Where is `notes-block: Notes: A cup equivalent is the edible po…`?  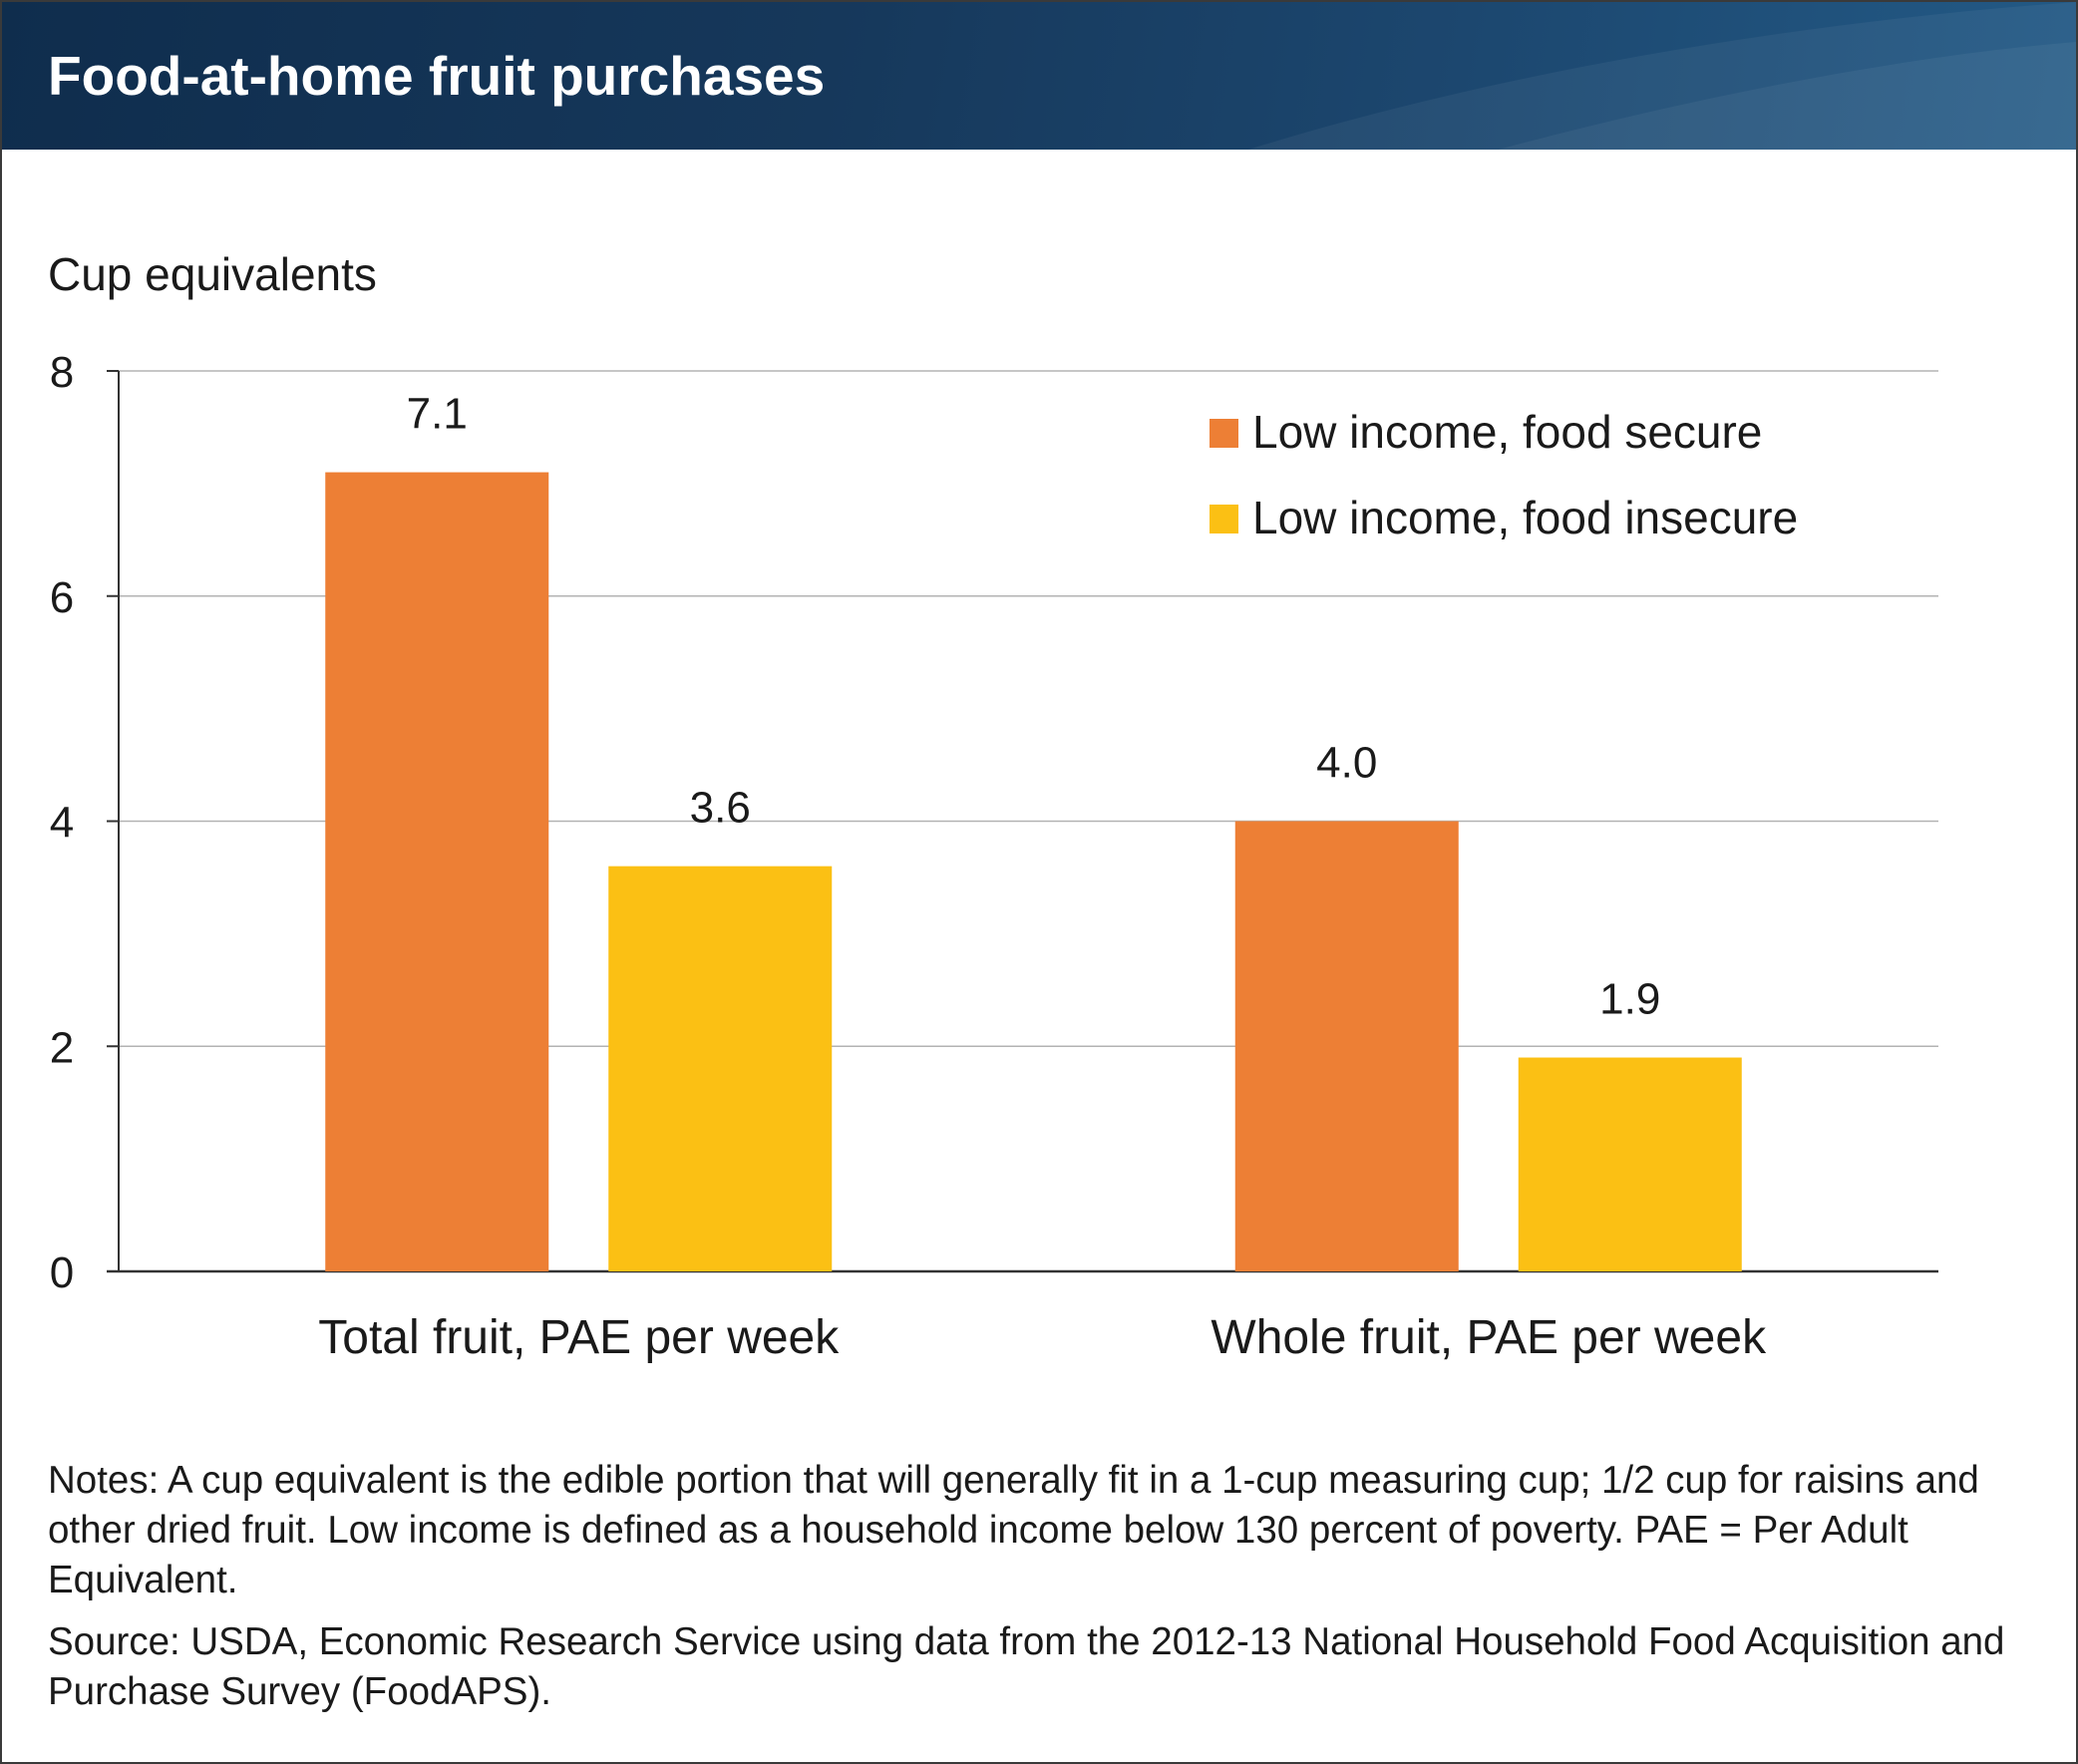
notes-block: Notes: A cup equivalent is the edible po… is located at coordinates (1040, 1587).